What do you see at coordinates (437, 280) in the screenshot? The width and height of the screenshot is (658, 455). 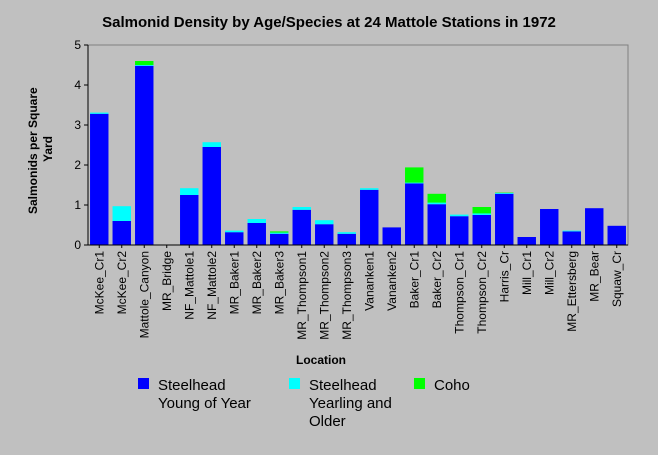 I see `x-tick-label-Baker_Cr2: Baker_Cr2` at bounding box center [437, 280].